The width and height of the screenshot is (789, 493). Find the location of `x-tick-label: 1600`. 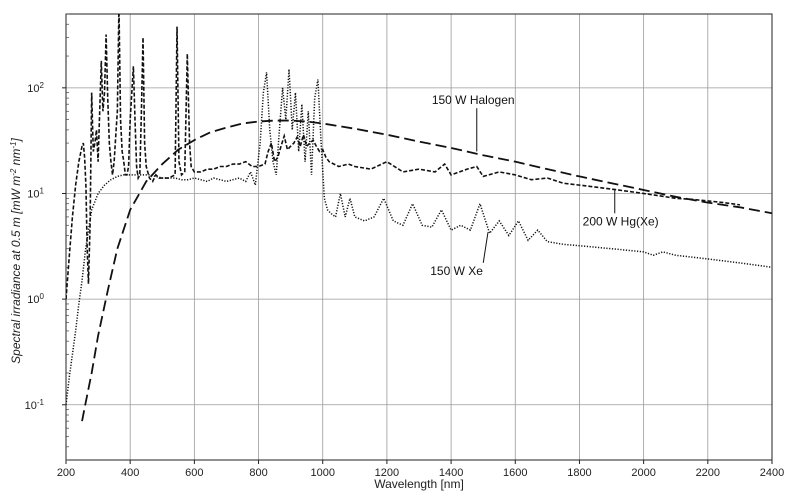

x-tick-label: 1600 is located at coordinates (515, 473).